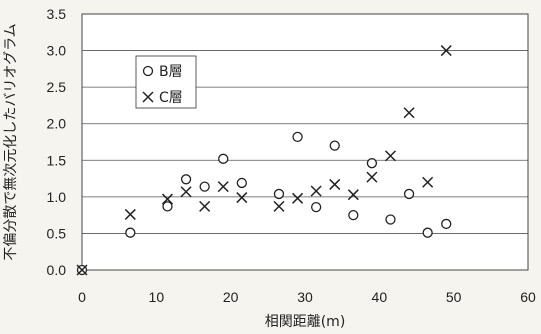 Image resolution: width=541 pixels, height=334 pixels. I want to click on legend: B層 C層, so click(166, 82).